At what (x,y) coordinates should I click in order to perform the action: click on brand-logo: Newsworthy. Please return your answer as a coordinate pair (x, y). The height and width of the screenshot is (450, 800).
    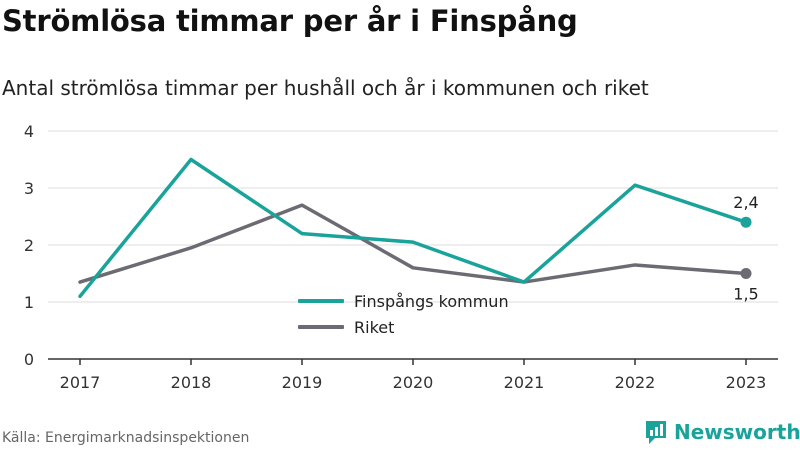
    Looking at the image, I should click on (722, 432).